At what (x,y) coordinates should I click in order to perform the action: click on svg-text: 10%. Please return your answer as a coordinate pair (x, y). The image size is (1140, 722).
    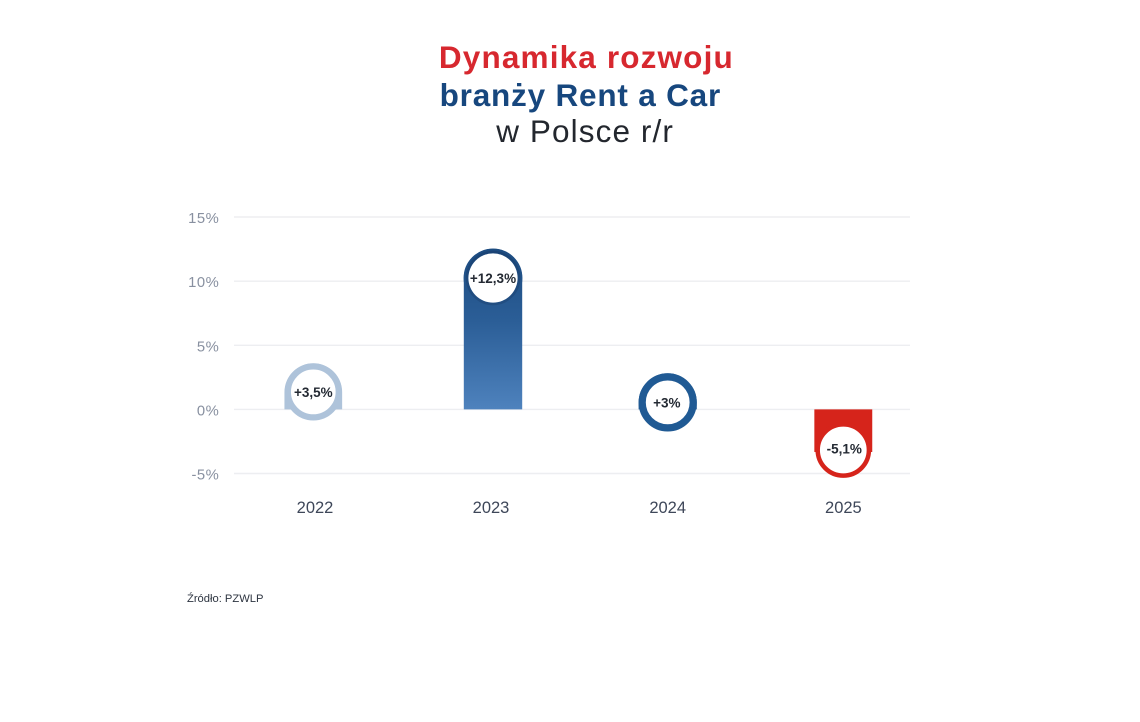
    Looking at the image, I should click on (203, 283).